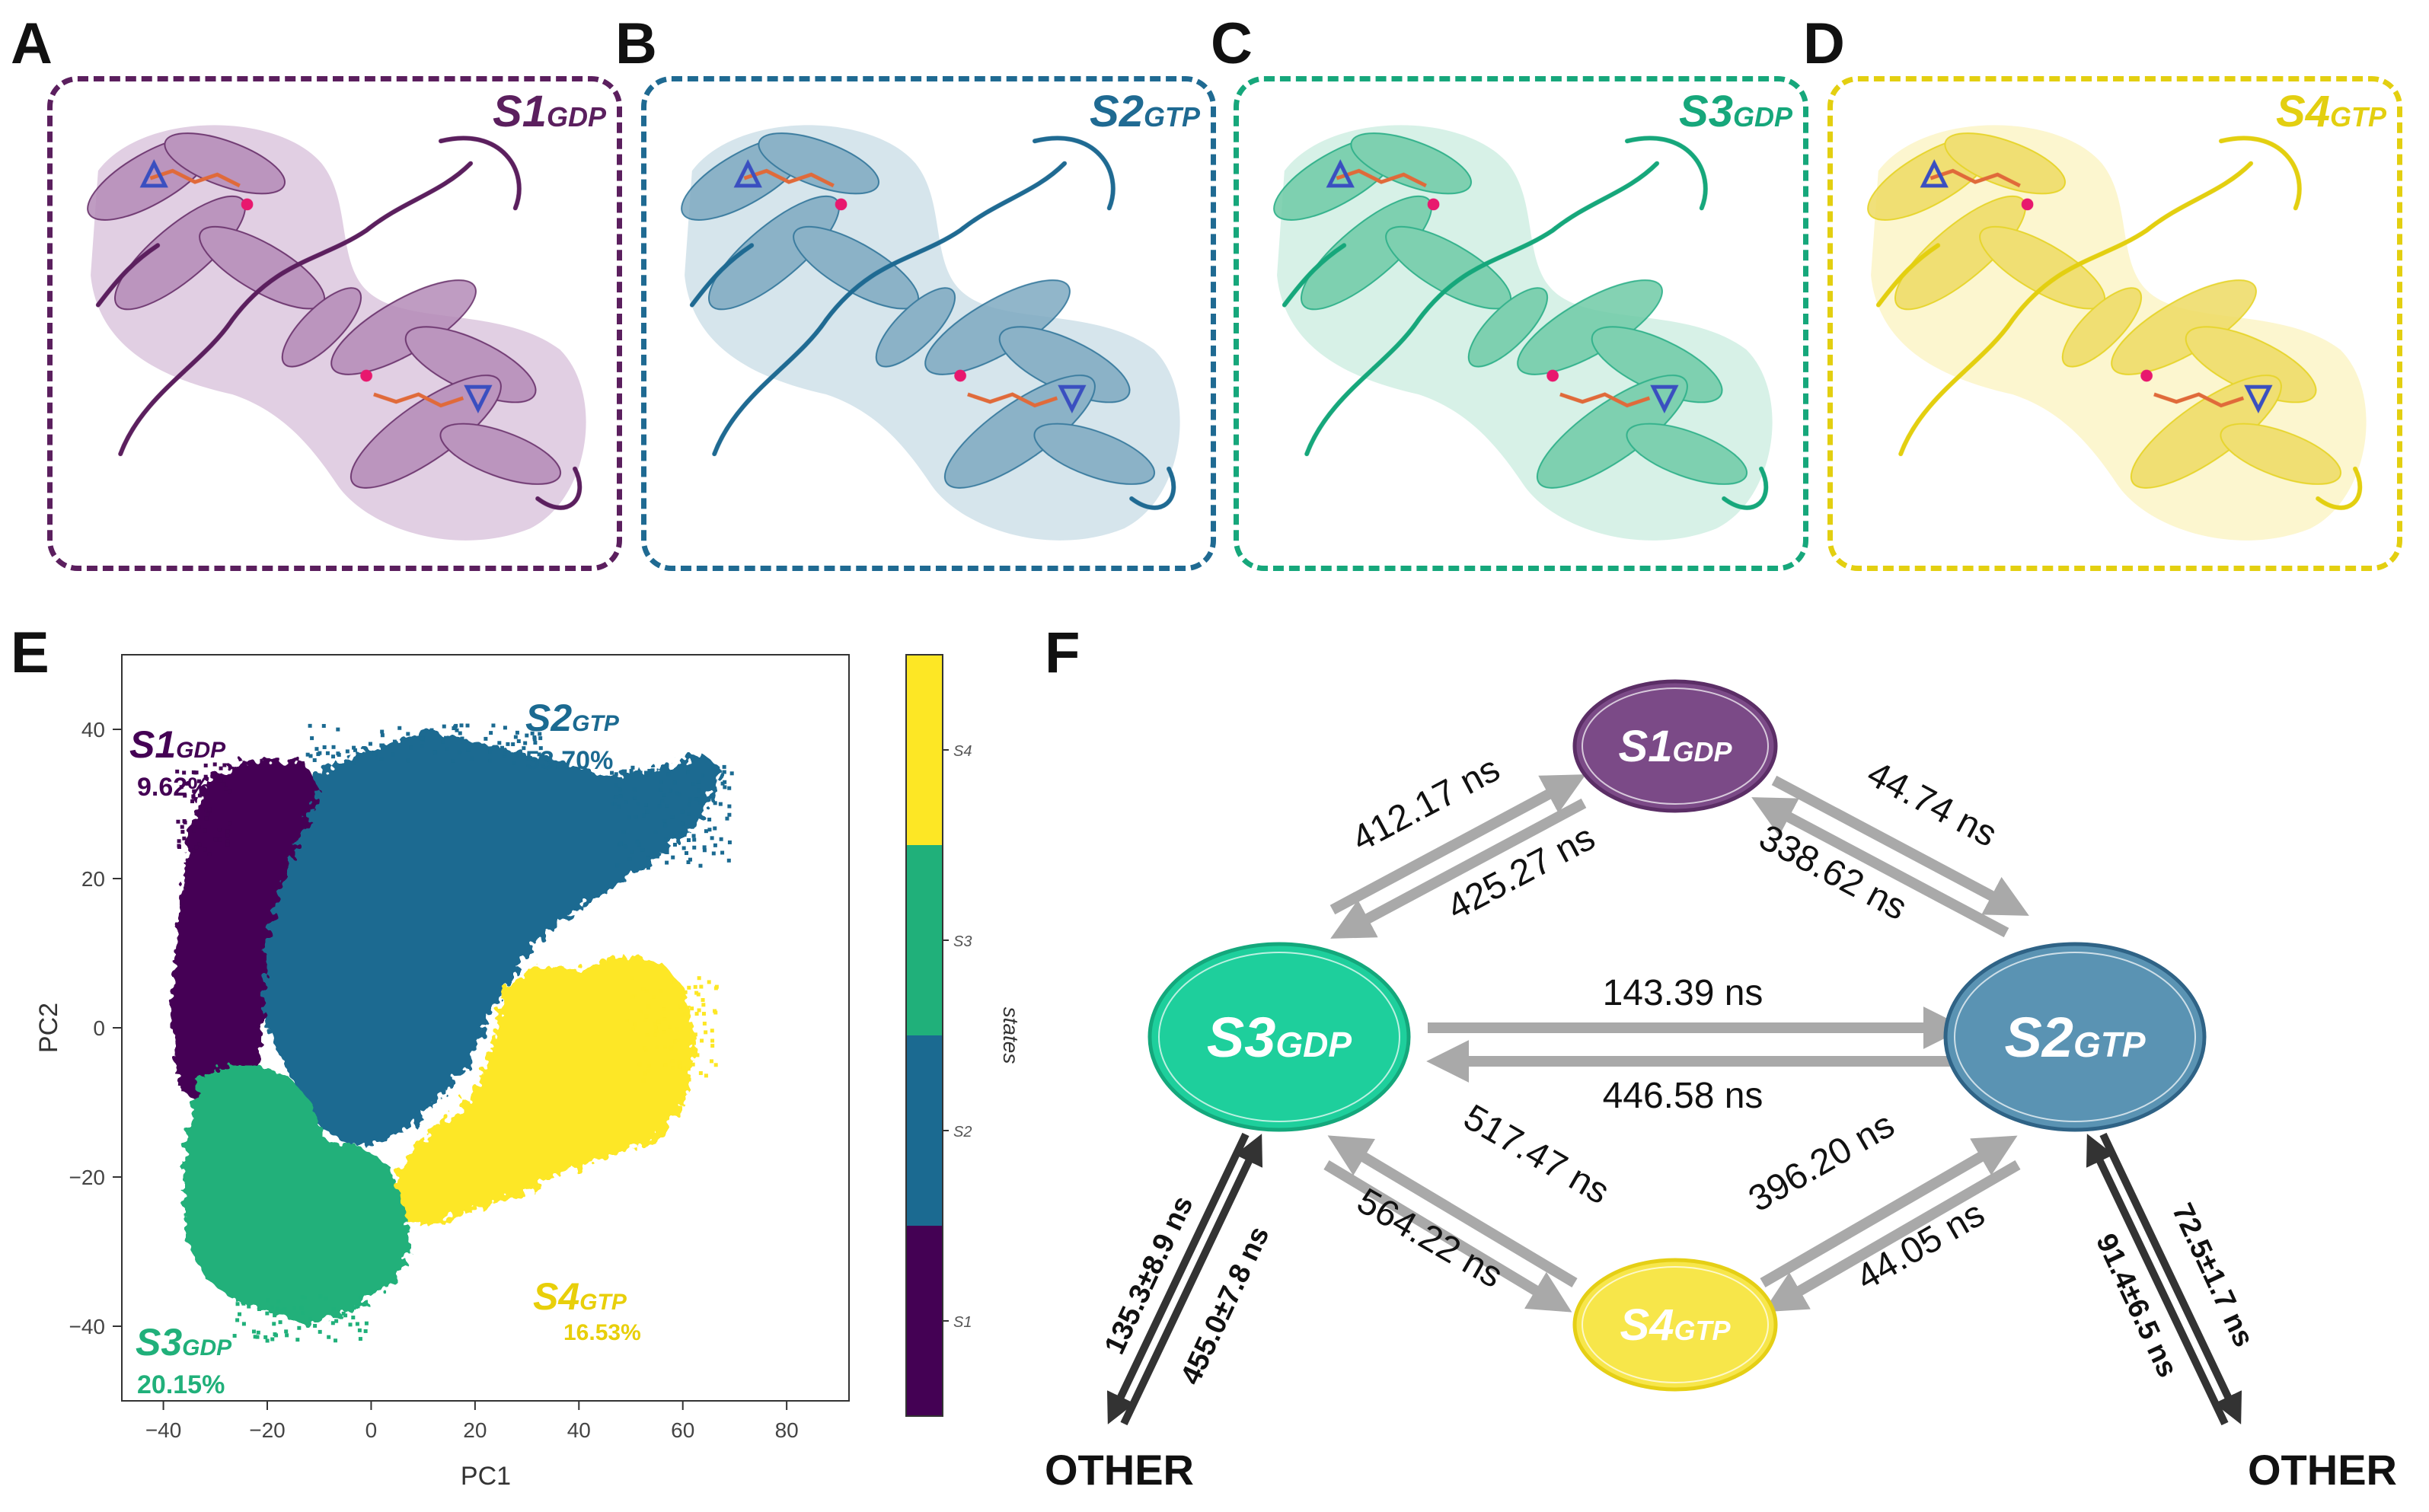 Image resolution: width=2429 pixels, height=1512 pixels. I want to click on panel-letter-b: B, so click(636, 43).